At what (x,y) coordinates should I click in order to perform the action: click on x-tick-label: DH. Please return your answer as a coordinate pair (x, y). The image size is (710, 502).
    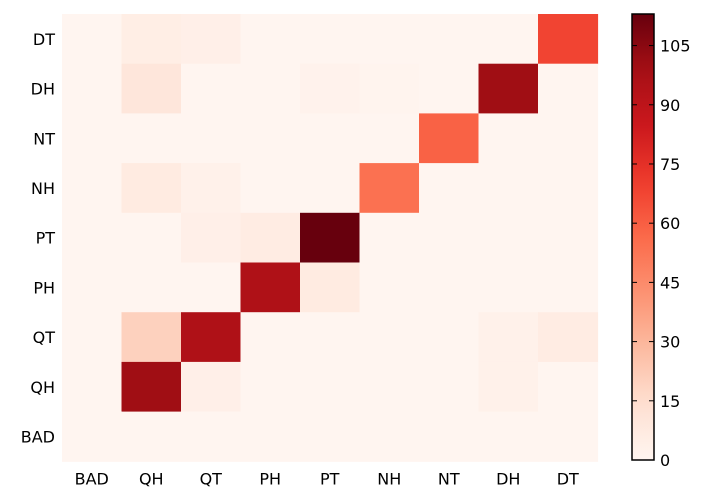
    Looking at the image, I should click on (508, 478).